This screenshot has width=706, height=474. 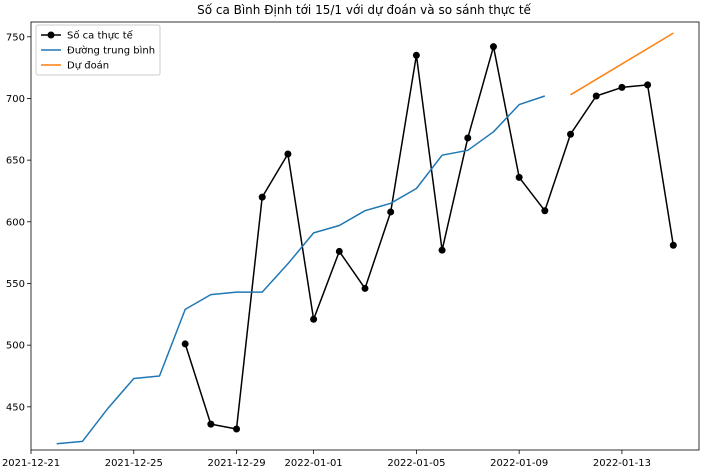 I want to click on legend-marker, so click(x=51, y=35).